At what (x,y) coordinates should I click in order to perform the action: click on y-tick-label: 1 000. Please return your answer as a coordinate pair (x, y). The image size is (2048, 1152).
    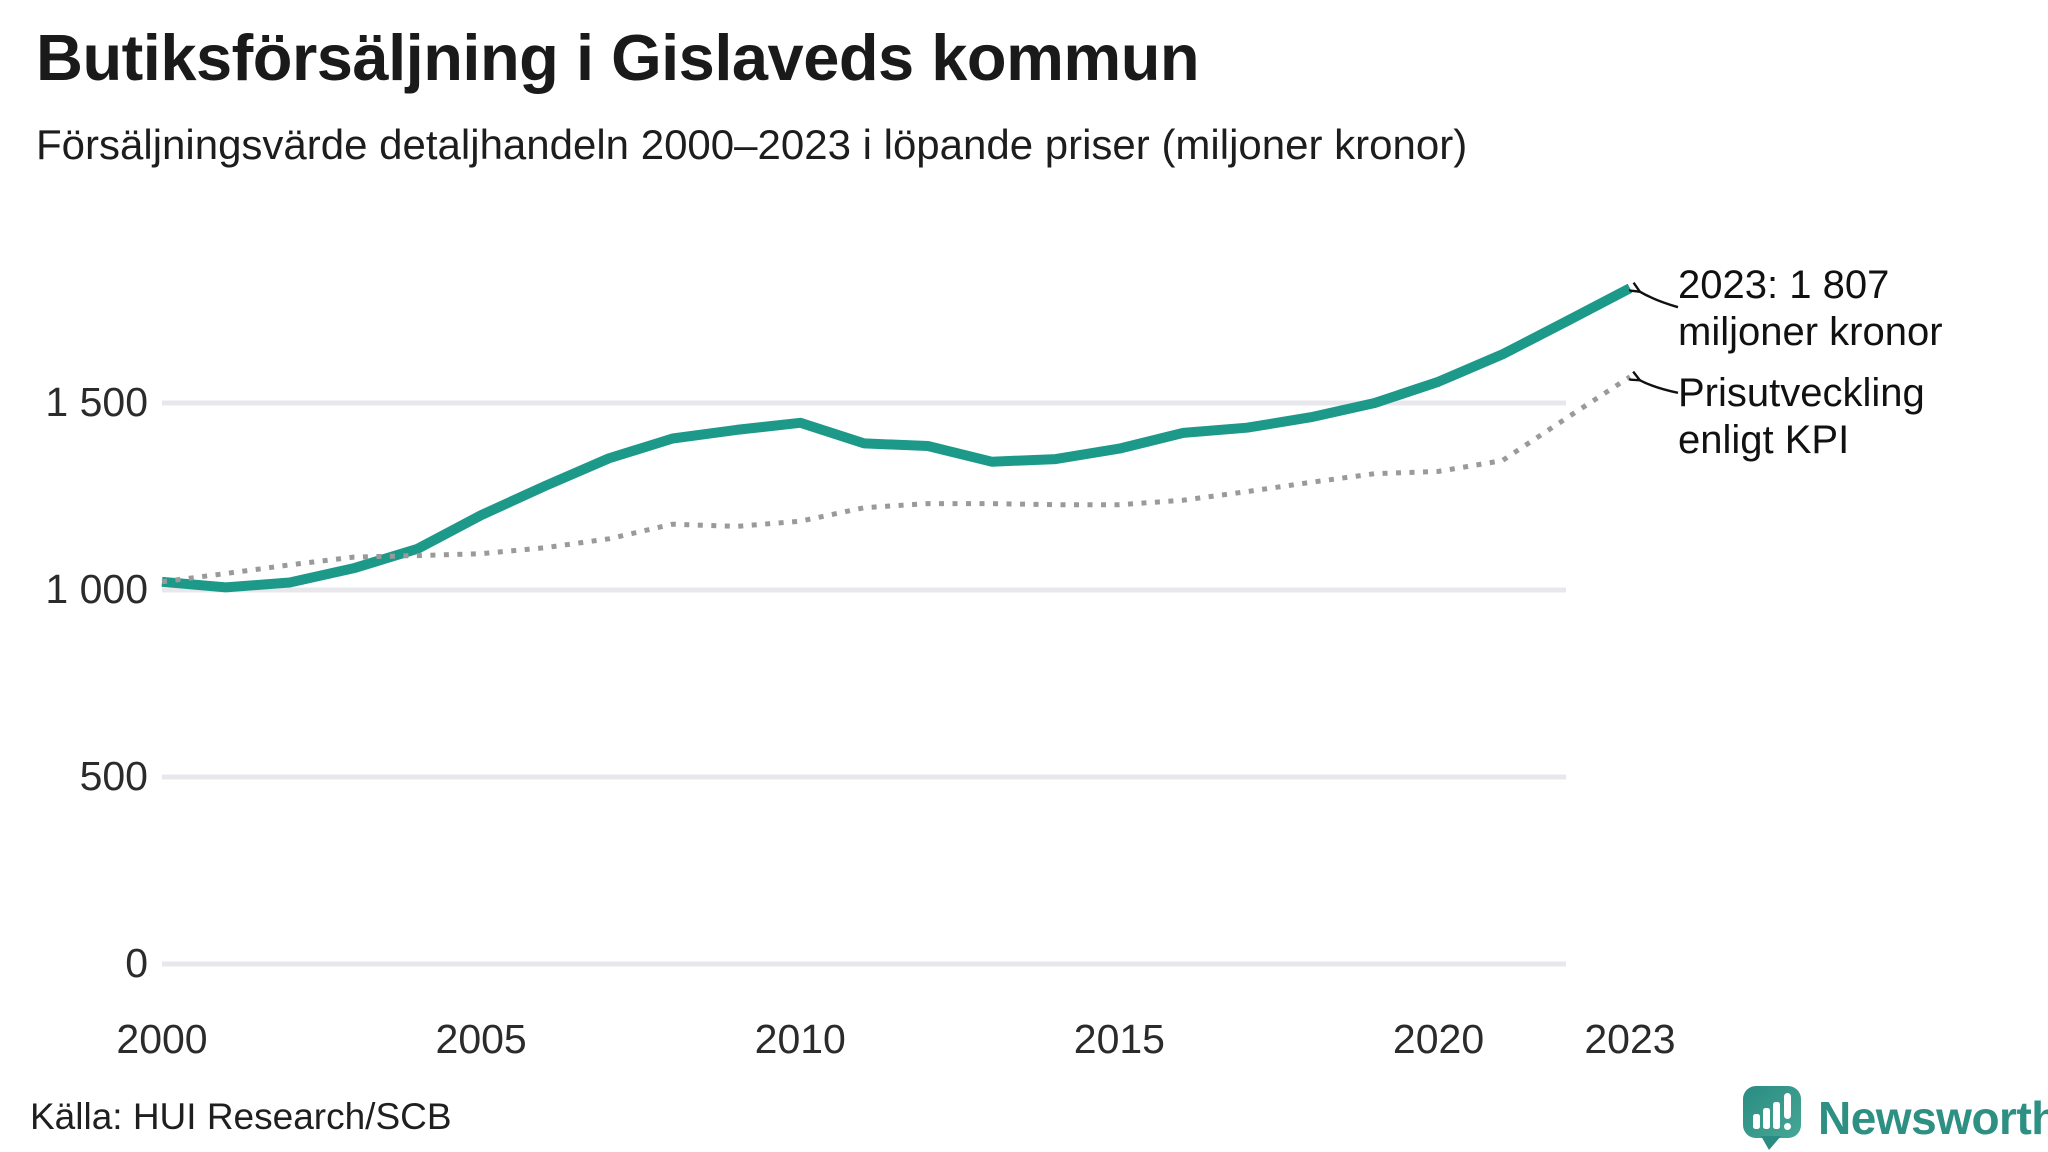
    Looking at the image, I should click on (96, 589).